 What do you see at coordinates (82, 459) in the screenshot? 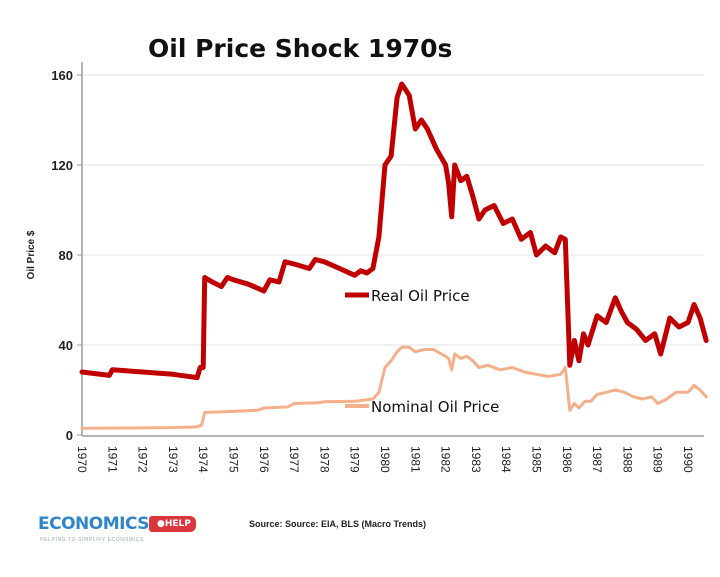
I see `x-tick-label: 1970` at bounding box center [82, 459].